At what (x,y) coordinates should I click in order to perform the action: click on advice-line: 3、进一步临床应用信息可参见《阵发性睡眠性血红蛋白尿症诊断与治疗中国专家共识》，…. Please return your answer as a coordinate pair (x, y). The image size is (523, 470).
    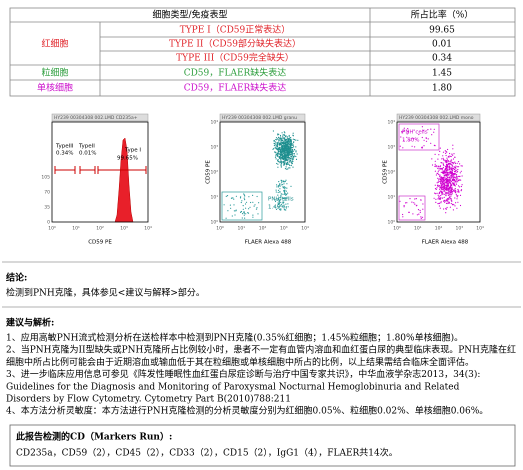
    Looking at the image, I should click on (243, 374).